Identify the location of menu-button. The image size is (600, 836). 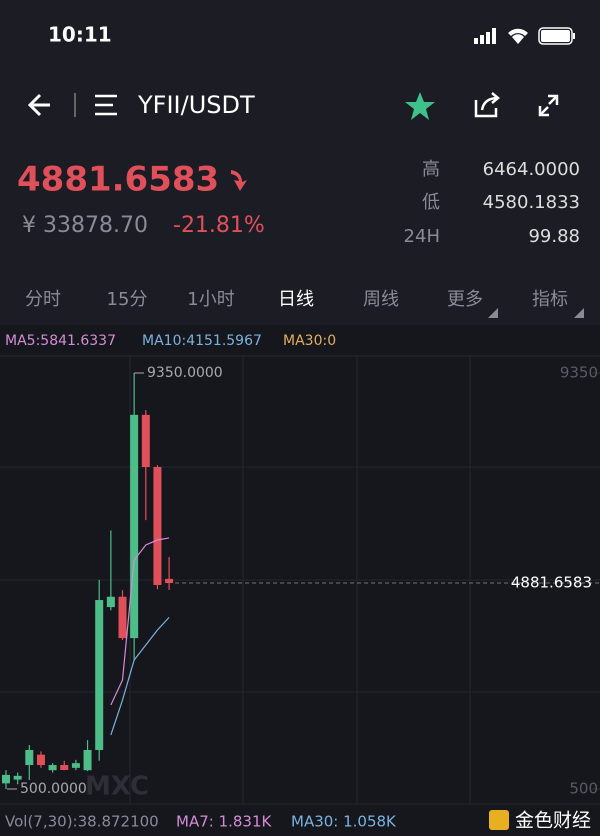
(106, 105).